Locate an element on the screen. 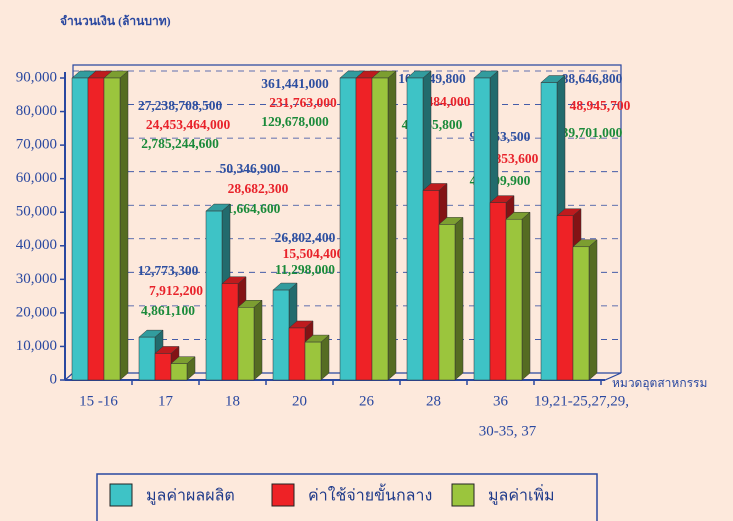  value-label: 361,441,000 is located at coordinates (295, 83).